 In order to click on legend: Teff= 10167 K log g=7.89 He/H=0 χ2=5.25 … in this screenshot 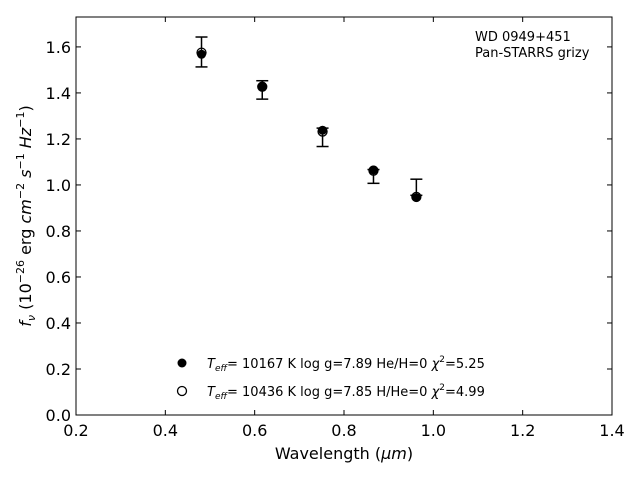, I will do `click(330, 378)`.